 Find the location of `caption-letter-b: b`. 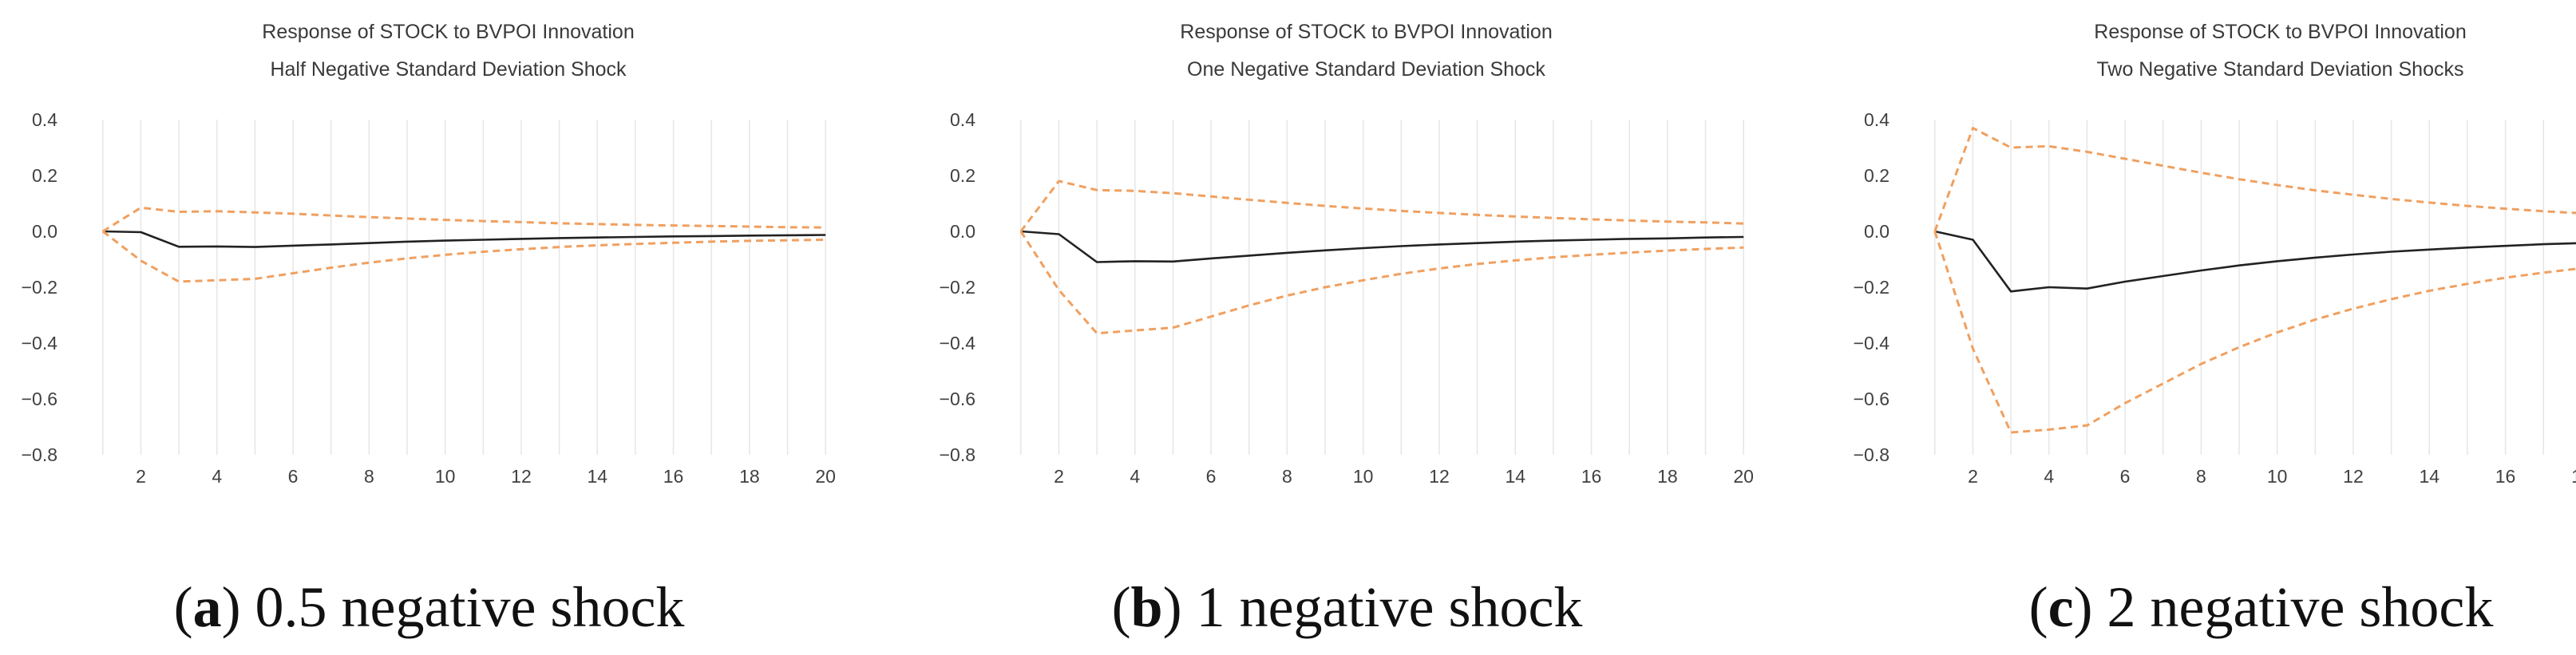

caption-letter-b: b is located at coordinates (1146, 607).